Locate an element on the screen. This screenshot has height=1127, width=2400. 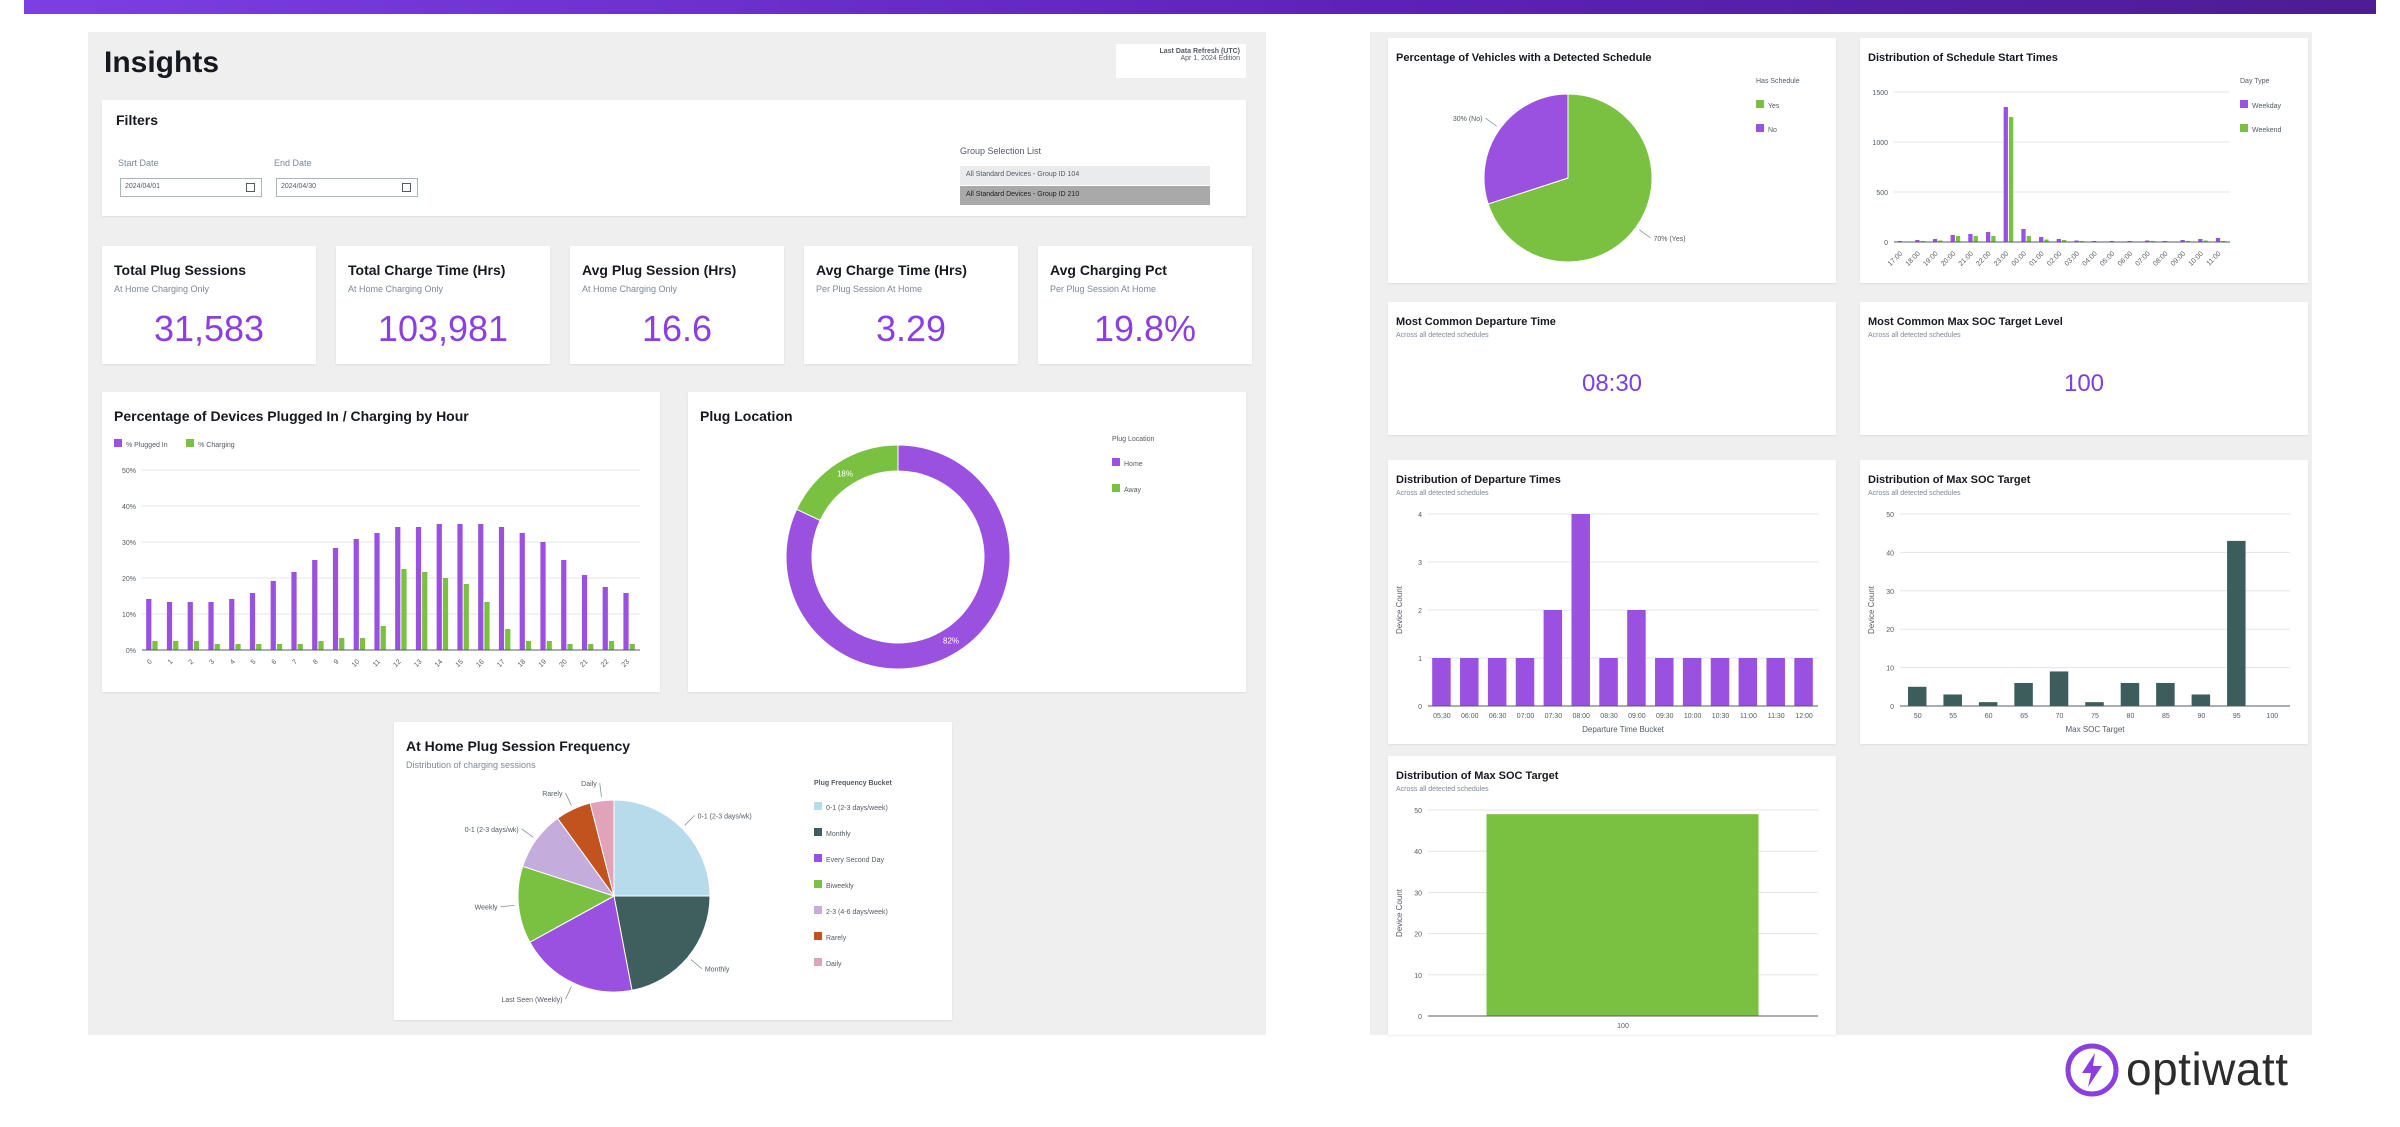
x-tick-label: 4 is located at coordinates (233, 662).